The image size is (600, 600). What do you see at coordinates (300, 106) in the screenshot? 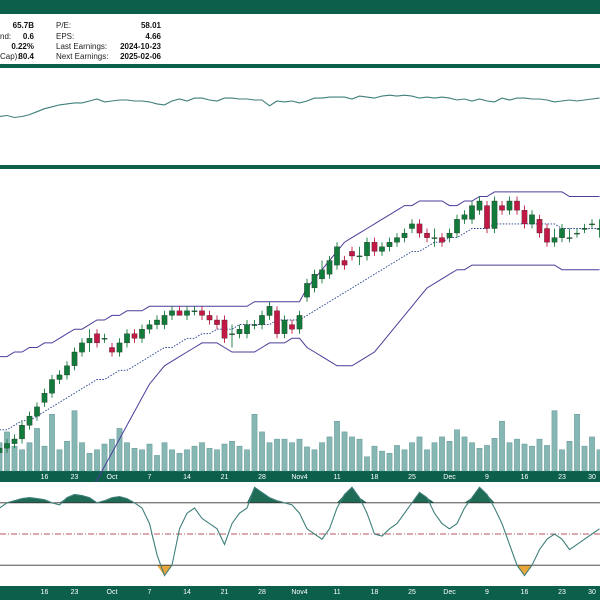
I see `rsi-line` at bounding box center [300, 106].